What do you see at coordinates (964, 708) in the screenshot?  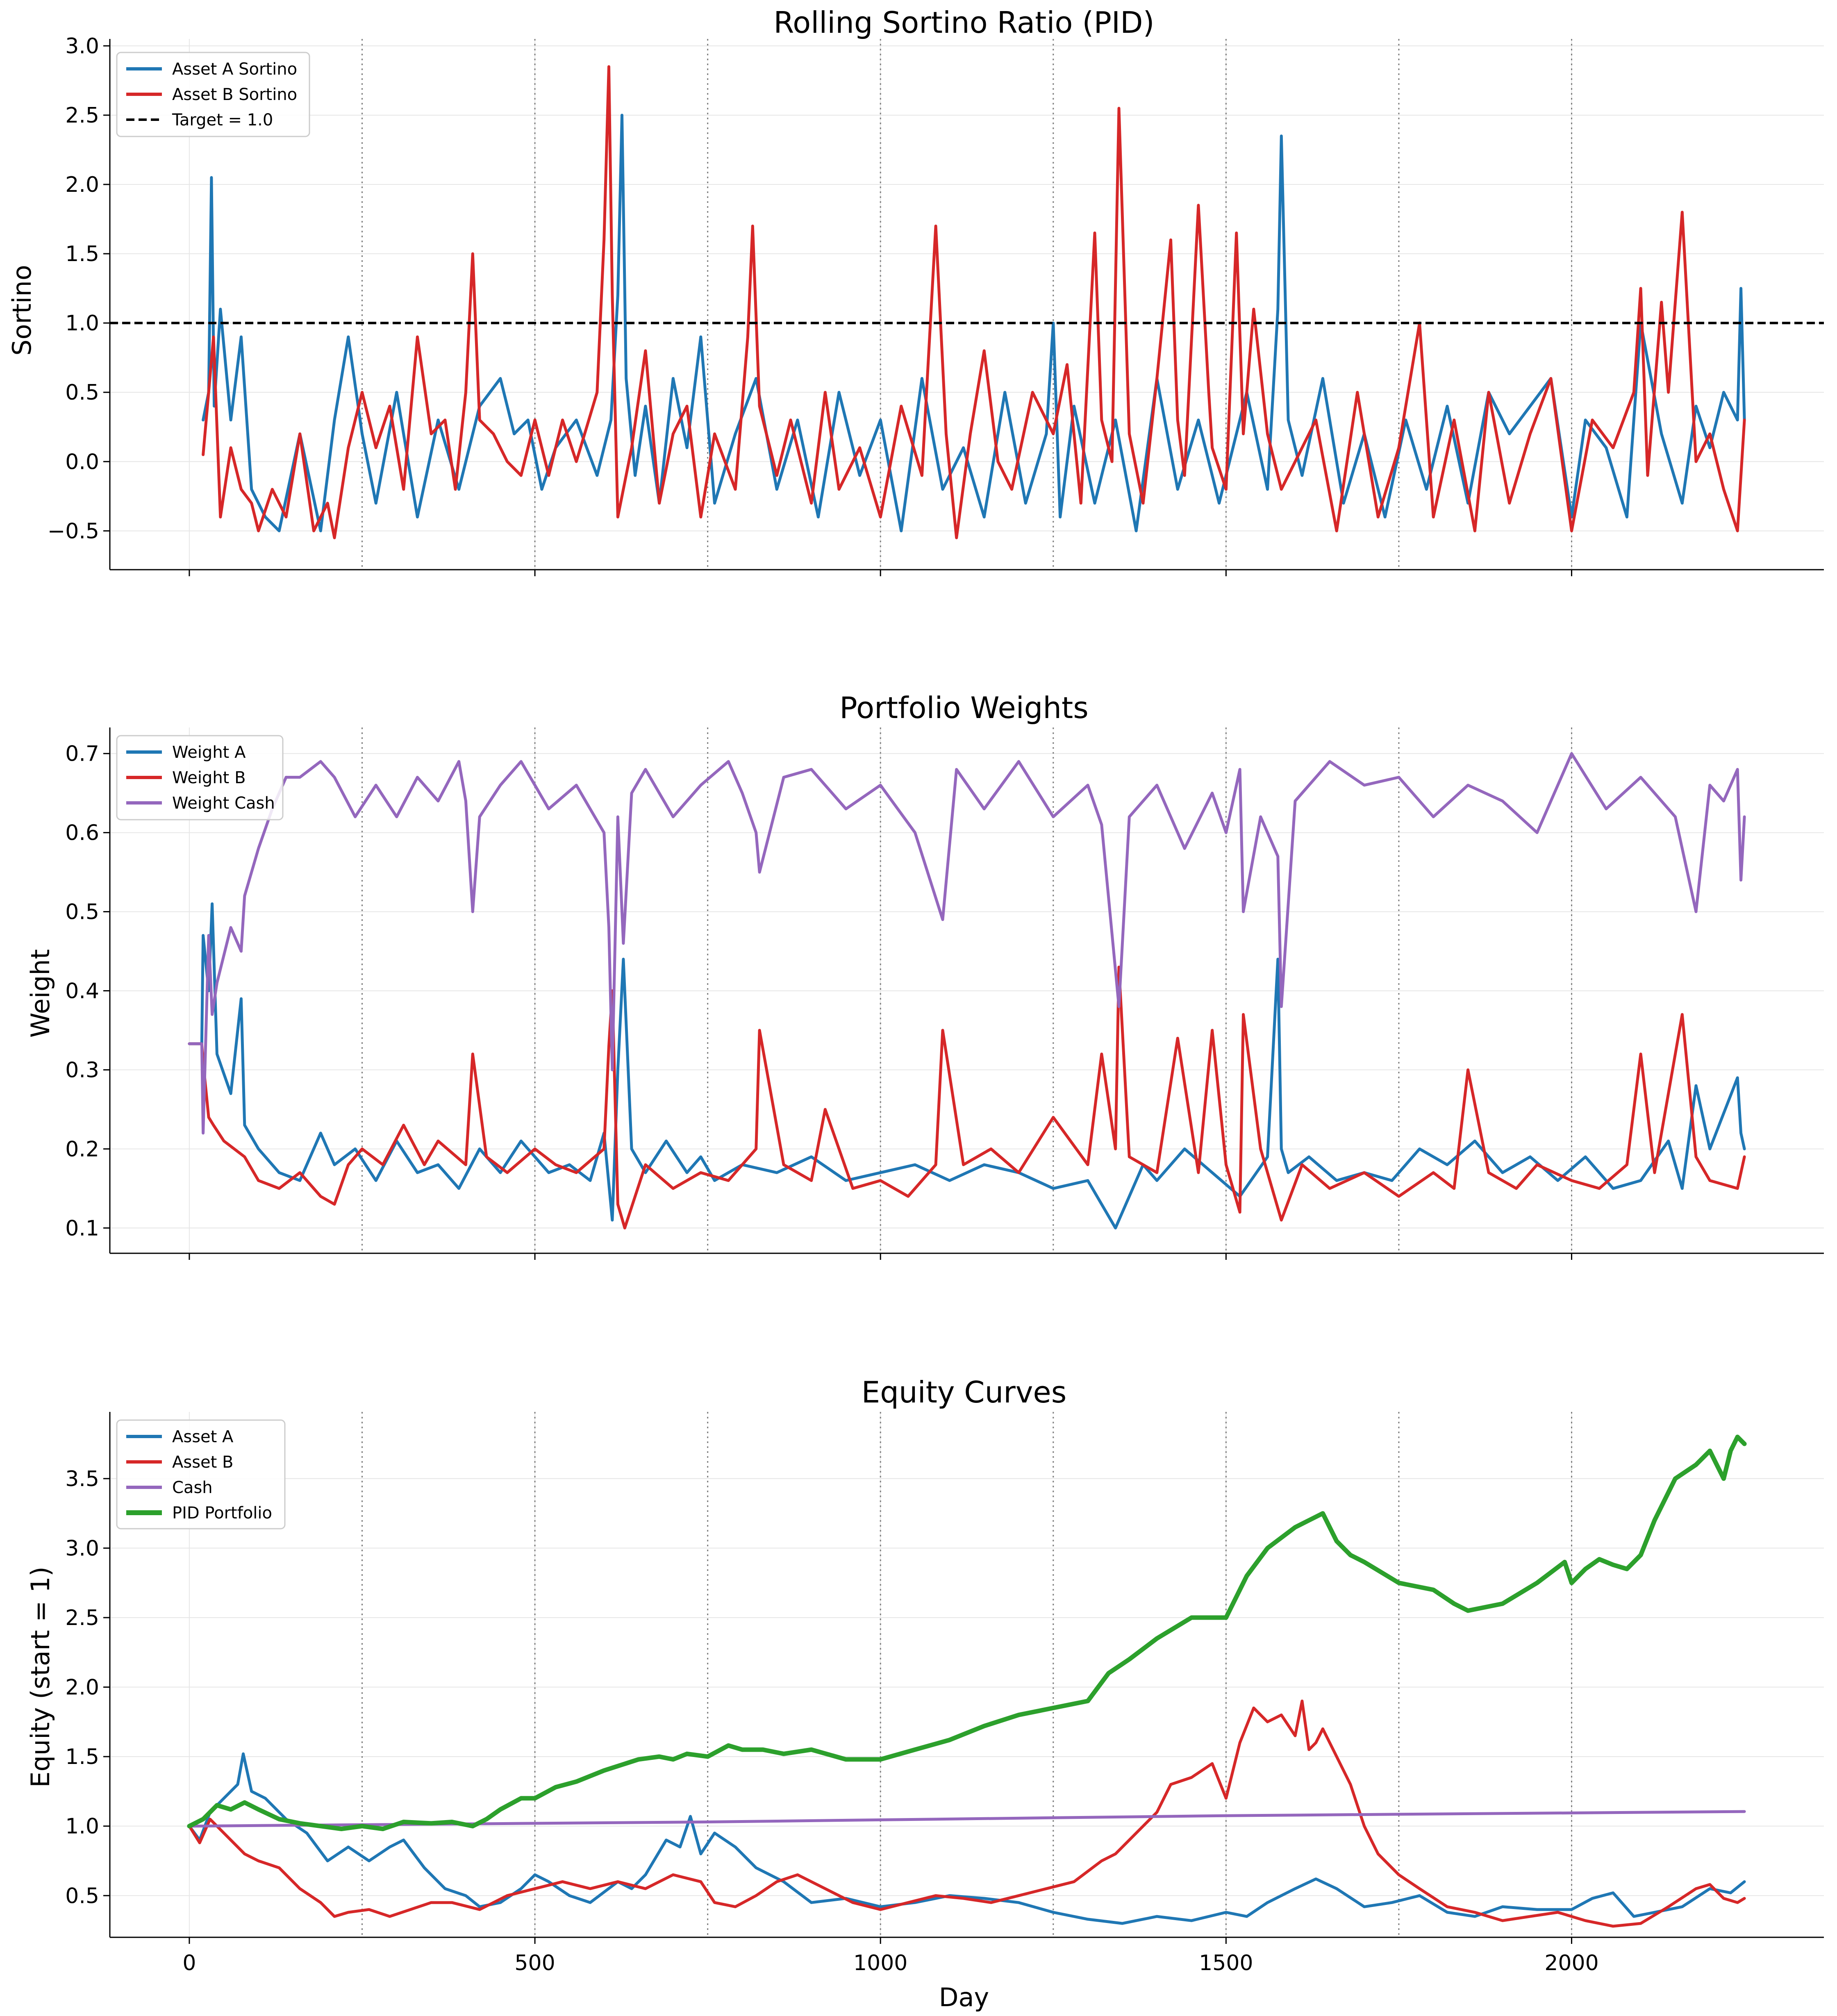 I see `weights-title: Portfolio Weights` at bounding box center [964, 708].